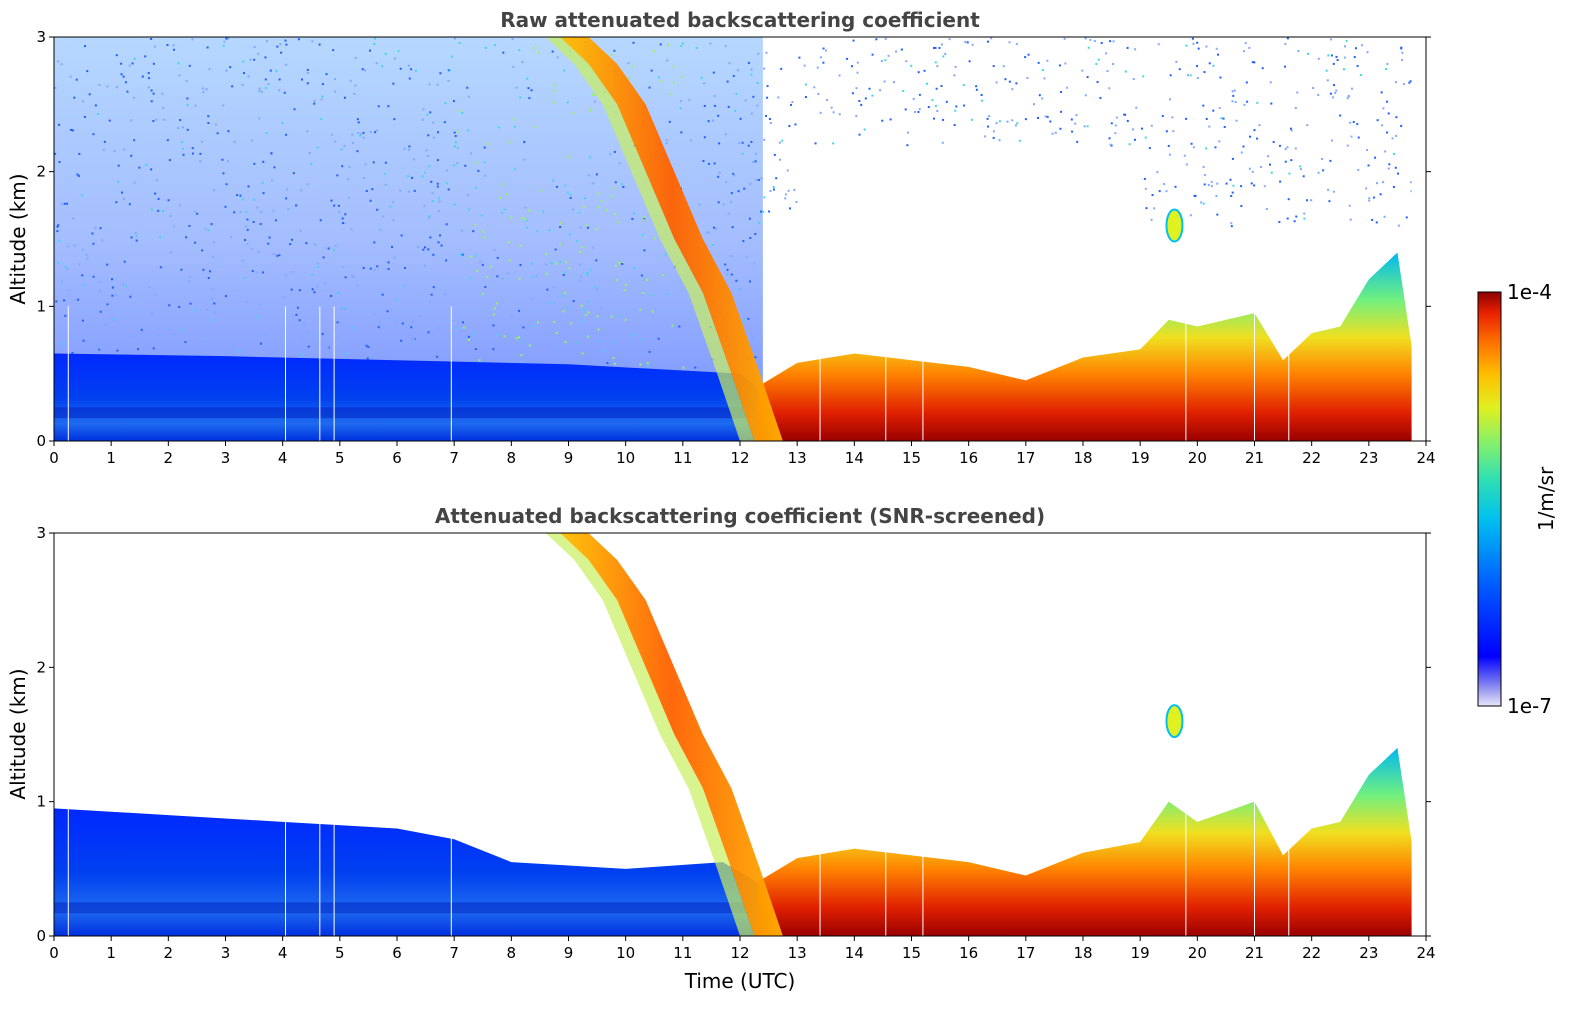  Describe the element at coordinates (797, 458) in the screenshot. I see `x-tick-label: 13` at that location.